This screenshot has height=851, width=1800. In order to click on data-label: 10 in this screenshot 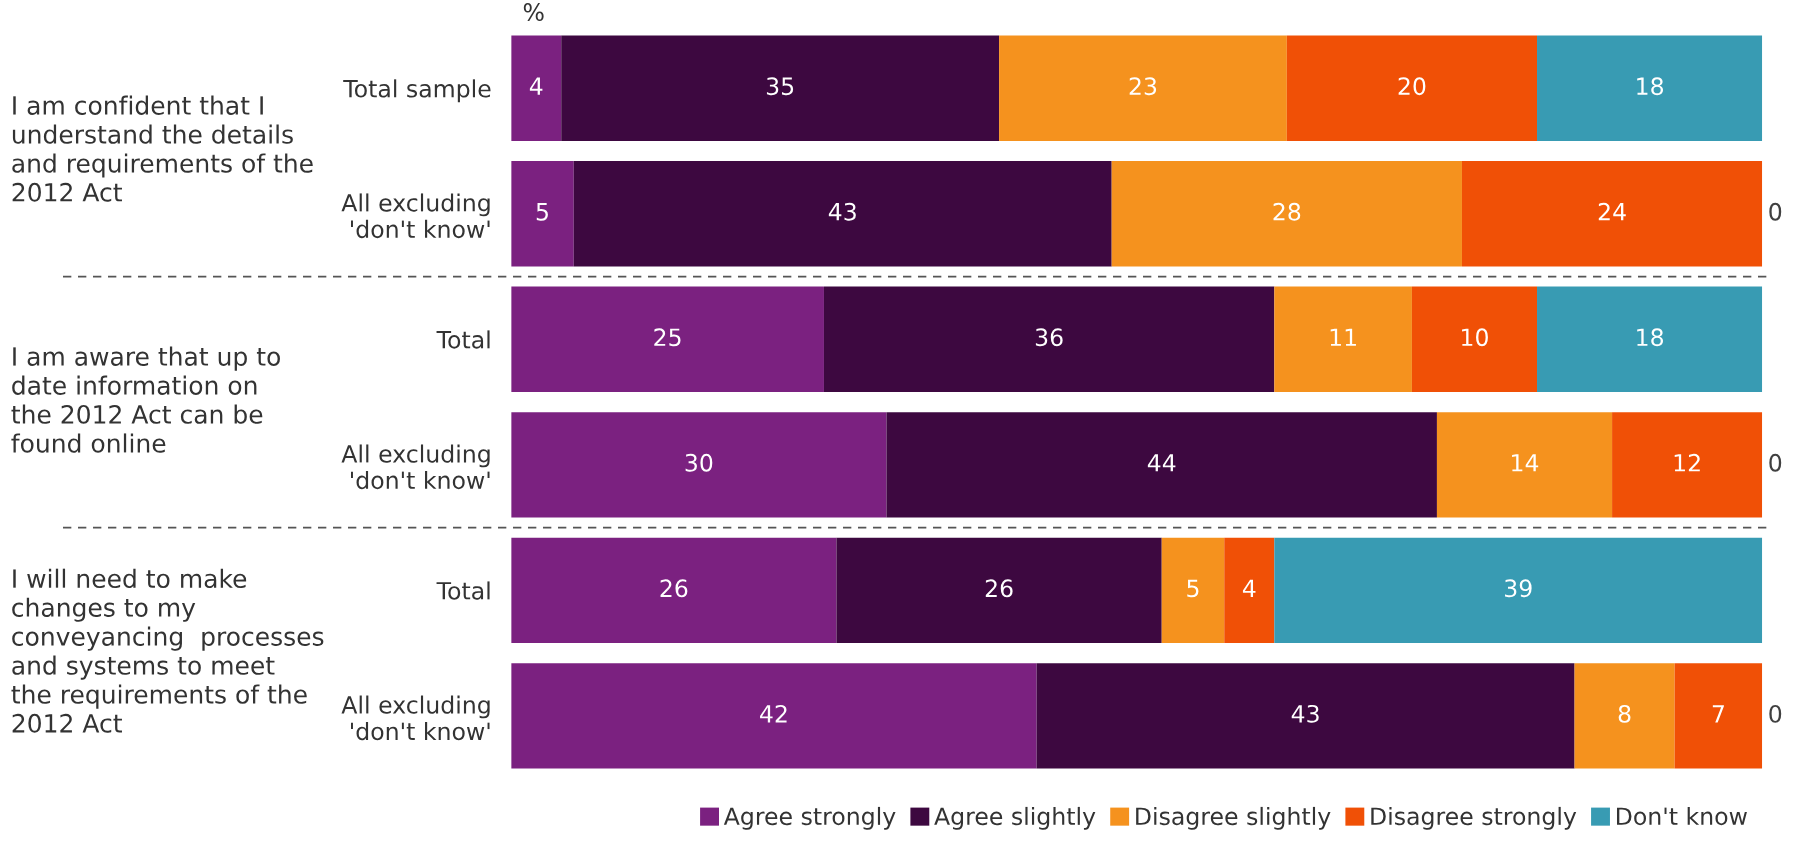, I will do `click(1475, 337)`.